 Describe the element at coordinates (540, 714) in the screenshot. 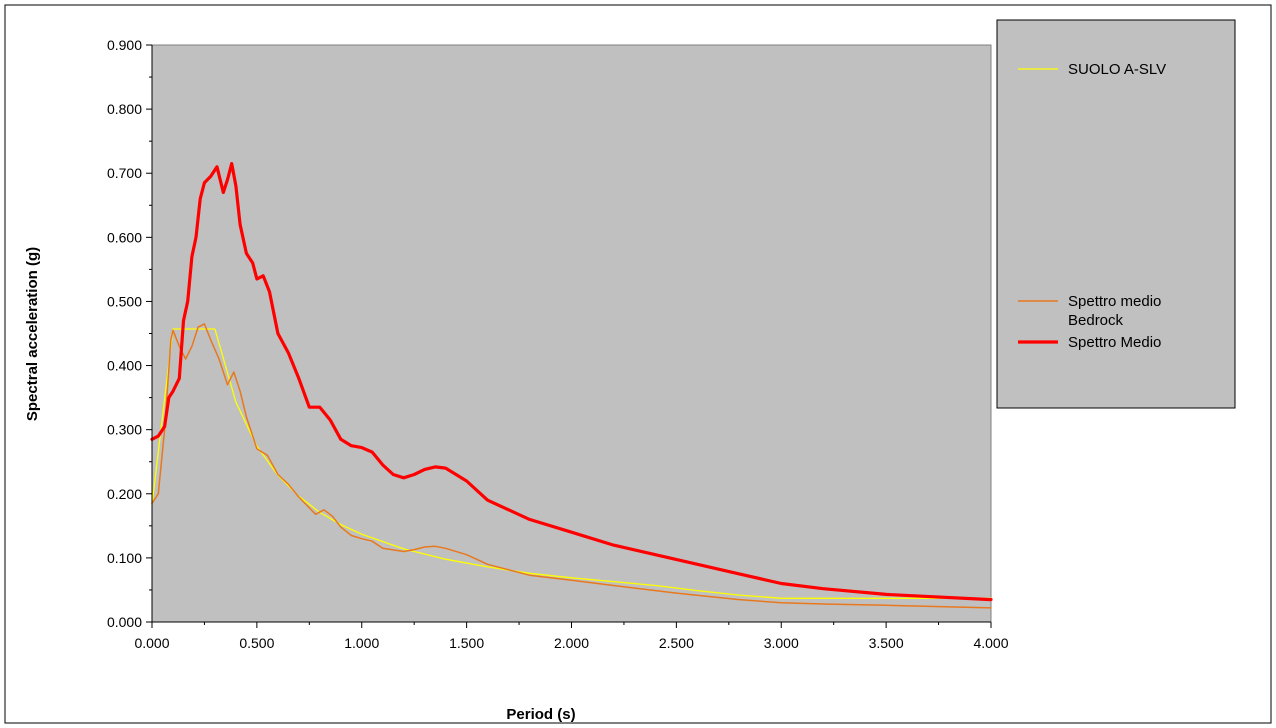

I see `x-axis-label: Period (s)` at that location.